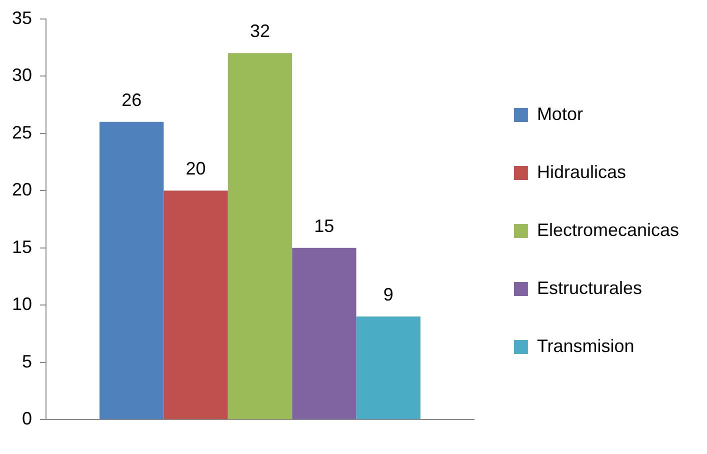 The height and width of the screenshot is (454, 707). I want to click on data-label: 20, so click(196, 168).